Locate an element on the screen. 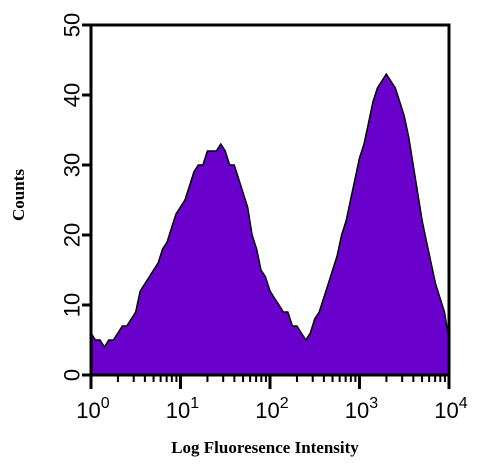 The width and height of the screenshot is (503, 466). y-tick-label: 20 is located at coordinates (72, 235).